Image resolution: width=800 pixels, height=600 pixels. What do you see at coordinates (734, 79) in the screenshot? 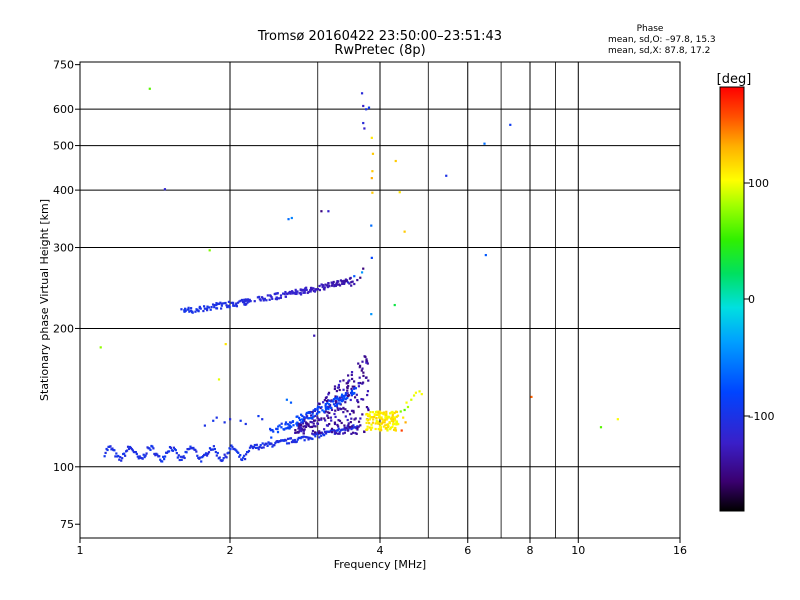
I see `colorbar-unit-label: [deg]` at bounding box center [734, 79].